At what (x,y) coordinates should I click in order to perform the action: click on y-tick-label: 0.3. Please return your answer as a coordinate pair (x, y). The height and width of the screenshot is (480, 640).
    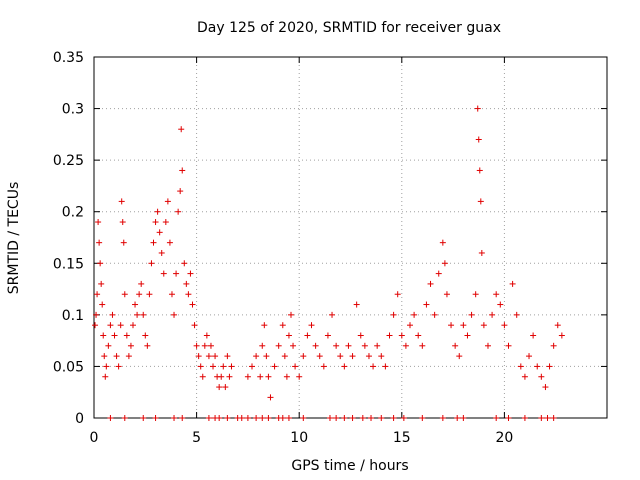
    Looking at the image, I should click on (73, 110).